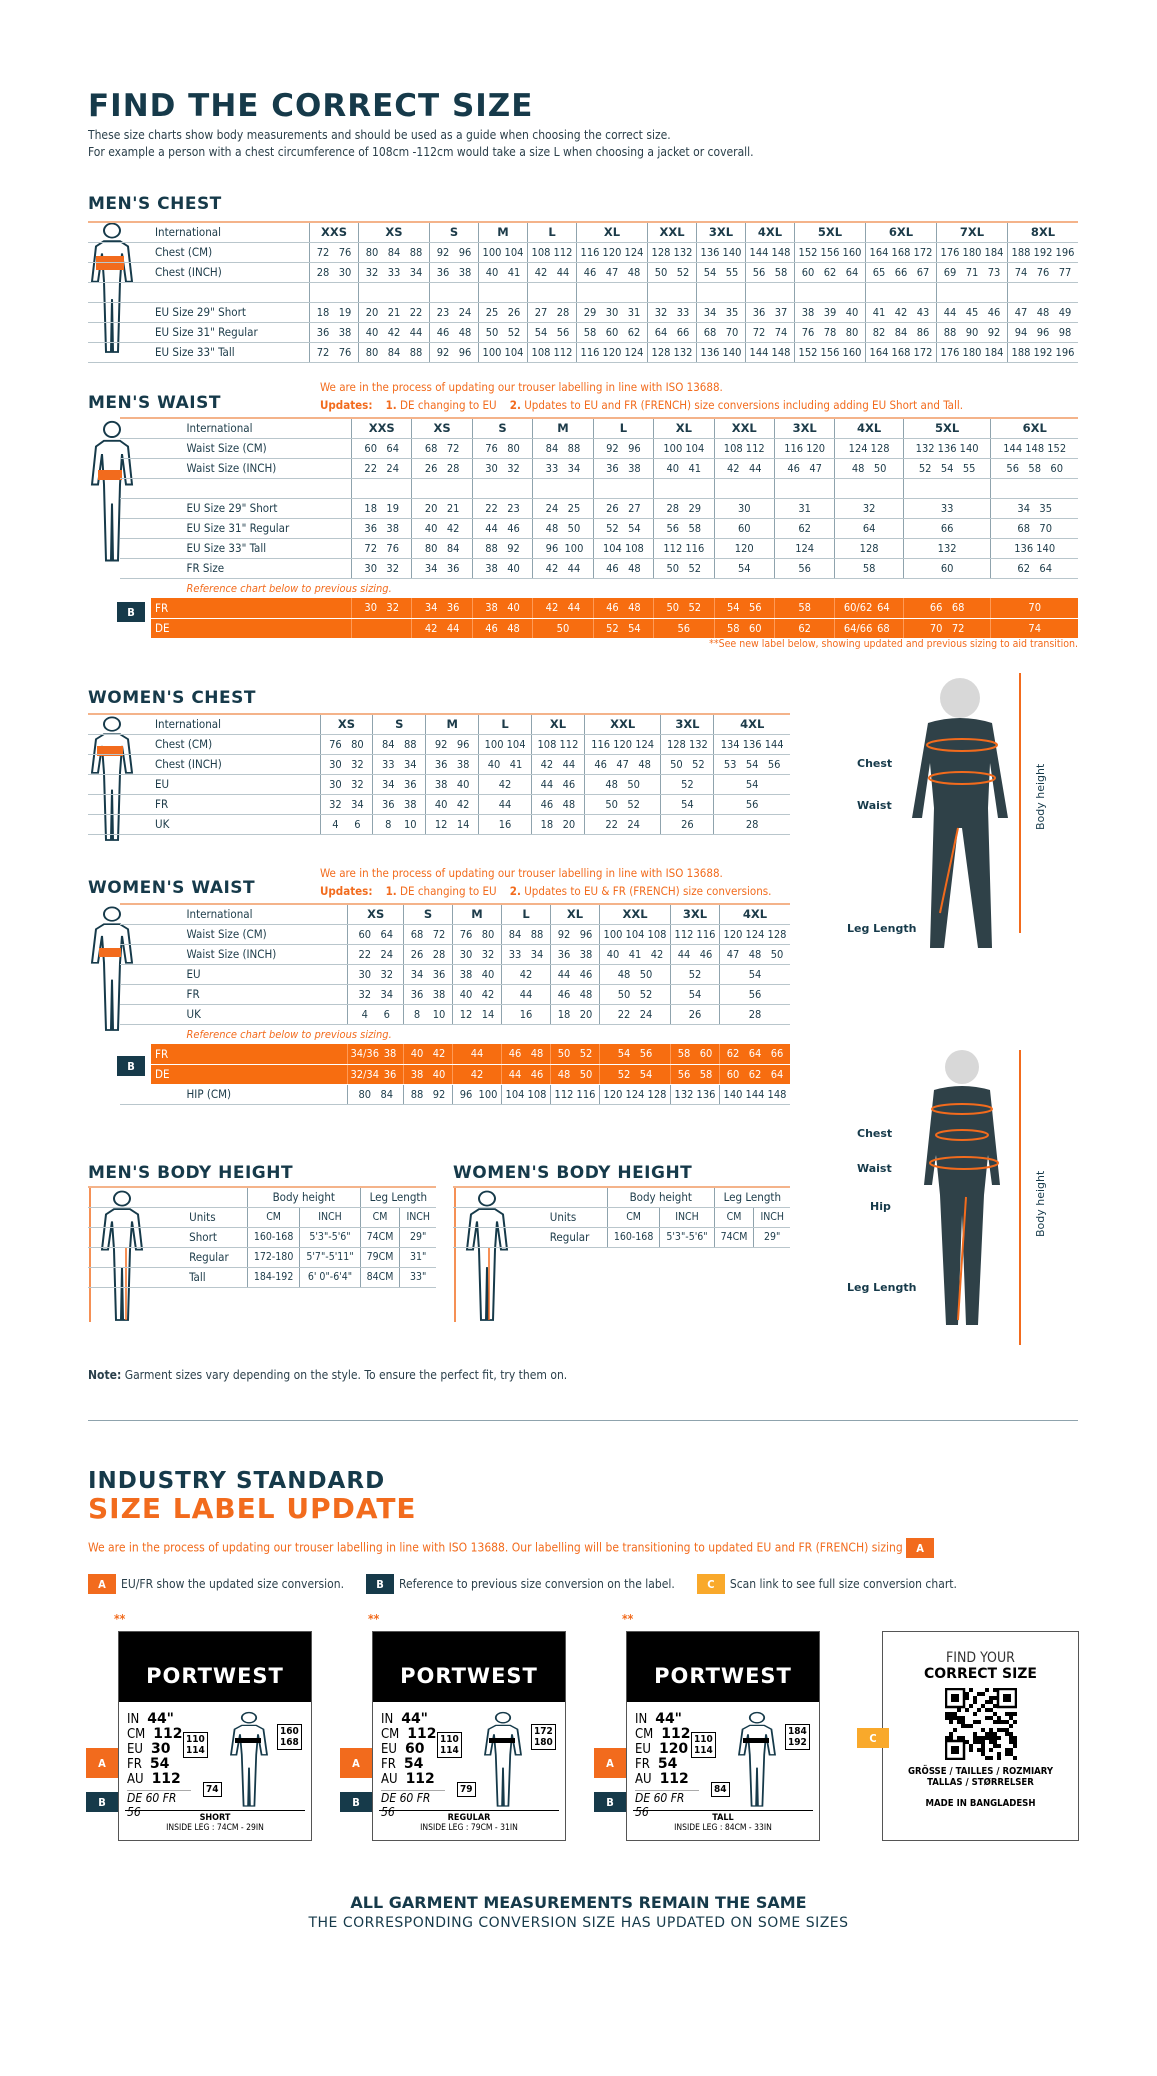 Image resolution: width=1157 pixels, height=2076 pixels. I want to click on cell-value: 36, so click(323, 332).